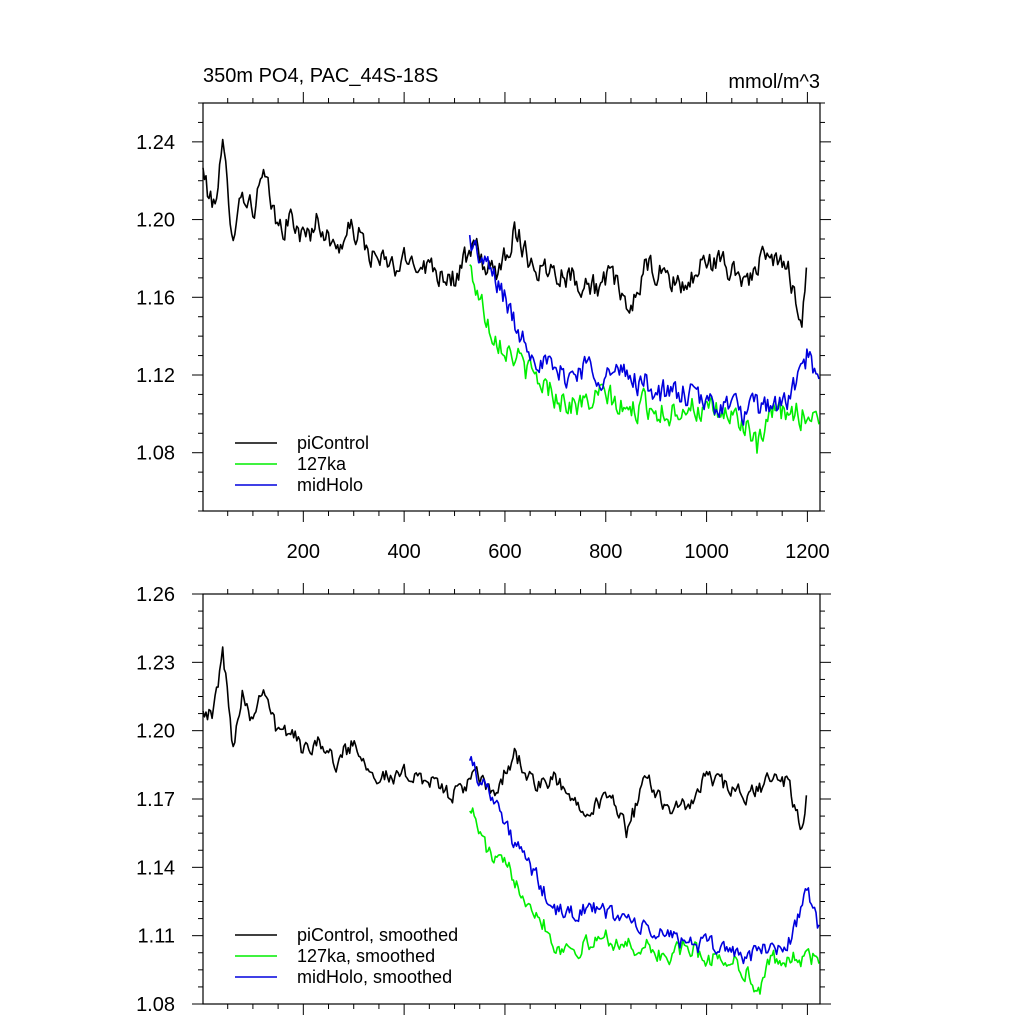 This screenshot has height=1024, width=1024. I want to click on legend-label: piControl, so click(333, 443).